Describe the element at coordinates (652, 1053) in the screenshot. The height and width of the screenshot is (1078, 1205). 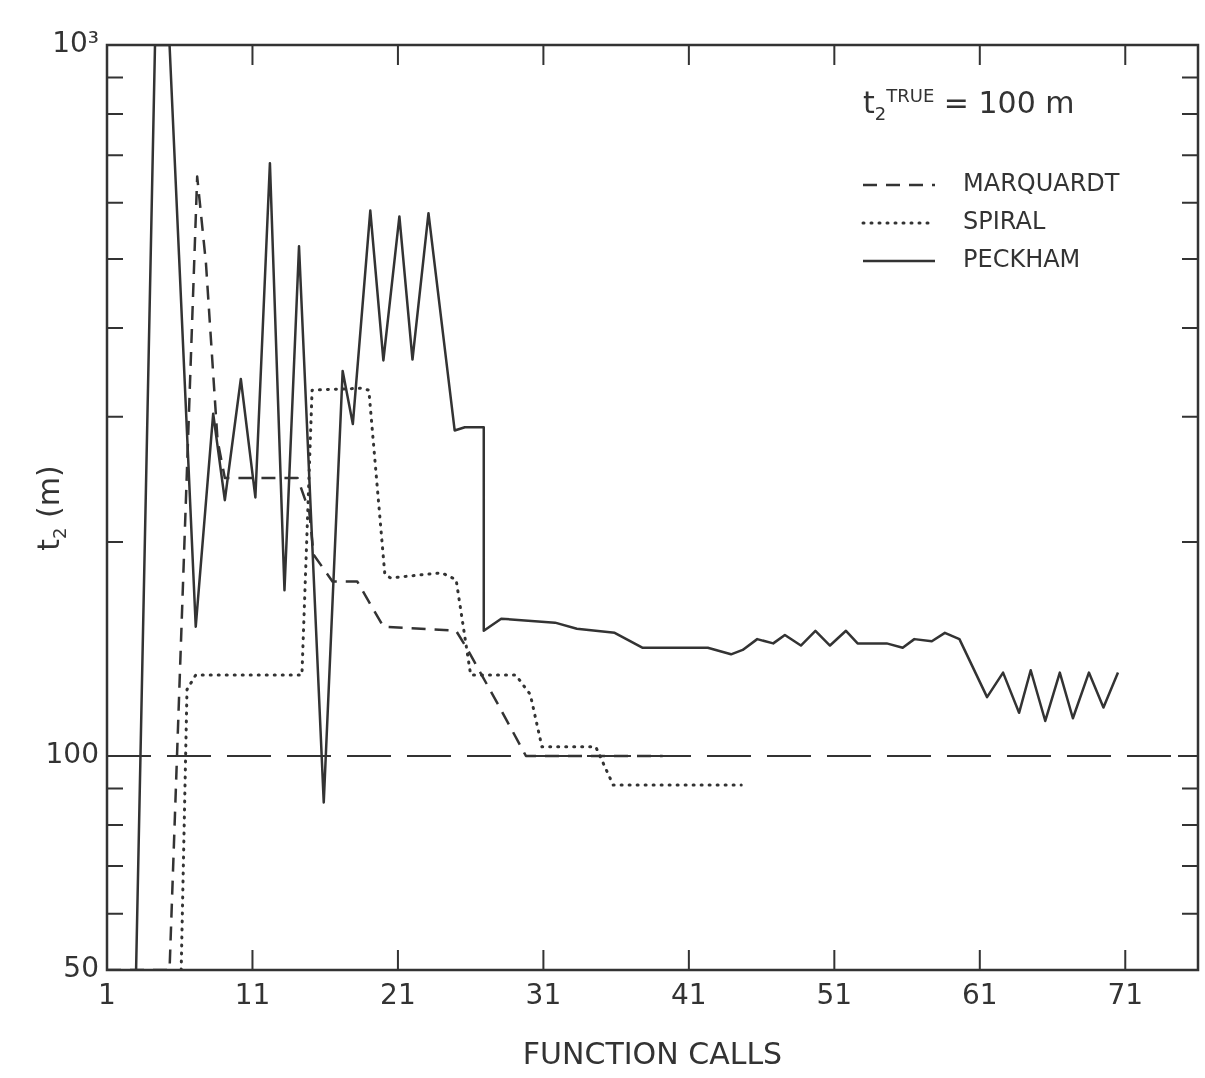
I see `x-axis-title: FUNCTION CALLS` at that location.